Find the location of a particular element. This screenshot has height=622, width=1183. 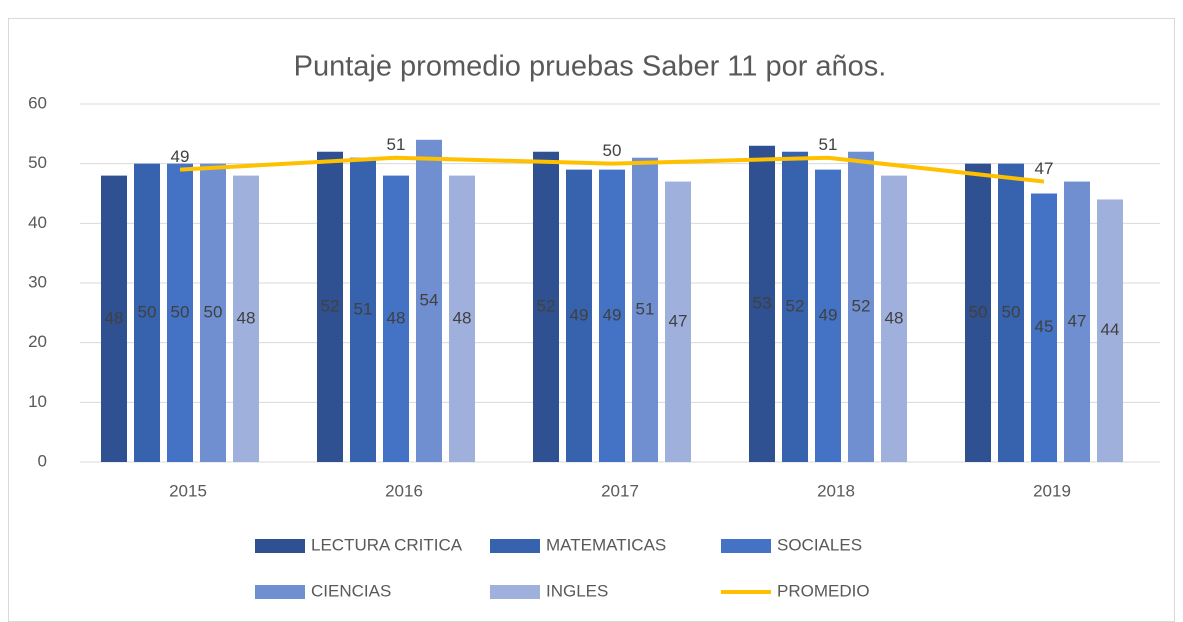

y-tick-label: 0 is located at coordinates (42, 460).